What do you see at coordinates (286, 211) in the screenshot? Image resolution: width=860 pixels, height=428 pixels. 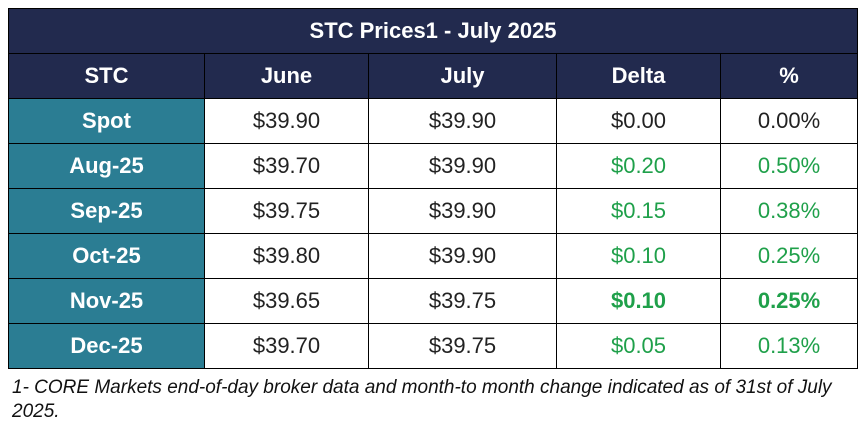 I see `june-price: $39.75` at bounding box center [286, 211].